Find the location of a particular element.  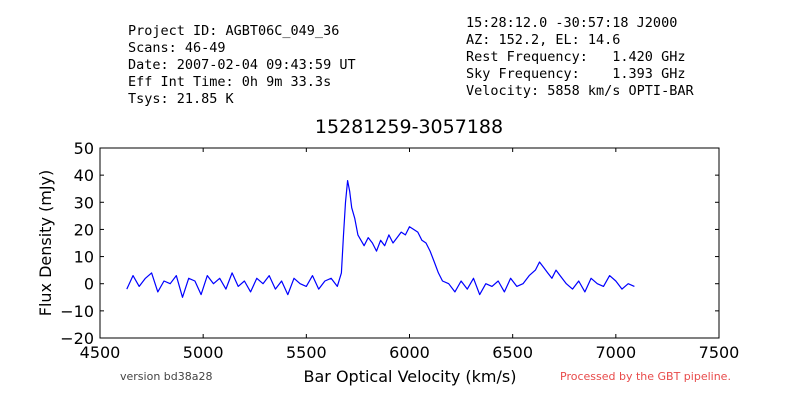

x-tick-label: 5500 is located at coordinates (306, 352).